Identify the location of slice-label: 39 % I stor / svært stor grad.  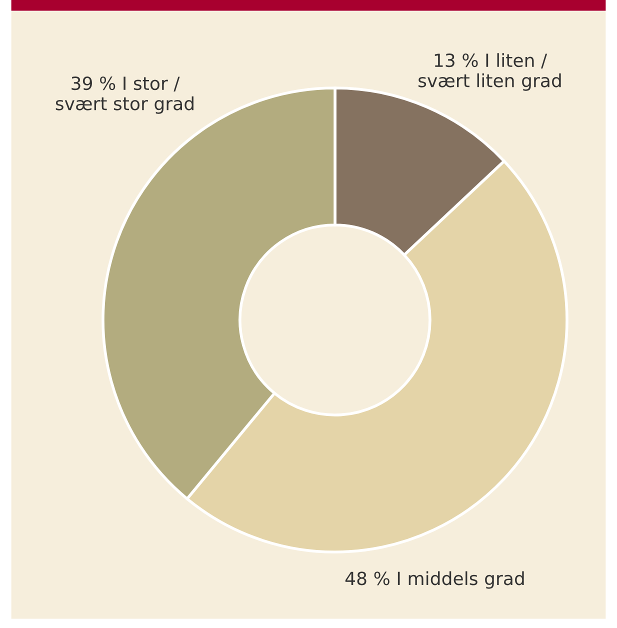
(125, 95).